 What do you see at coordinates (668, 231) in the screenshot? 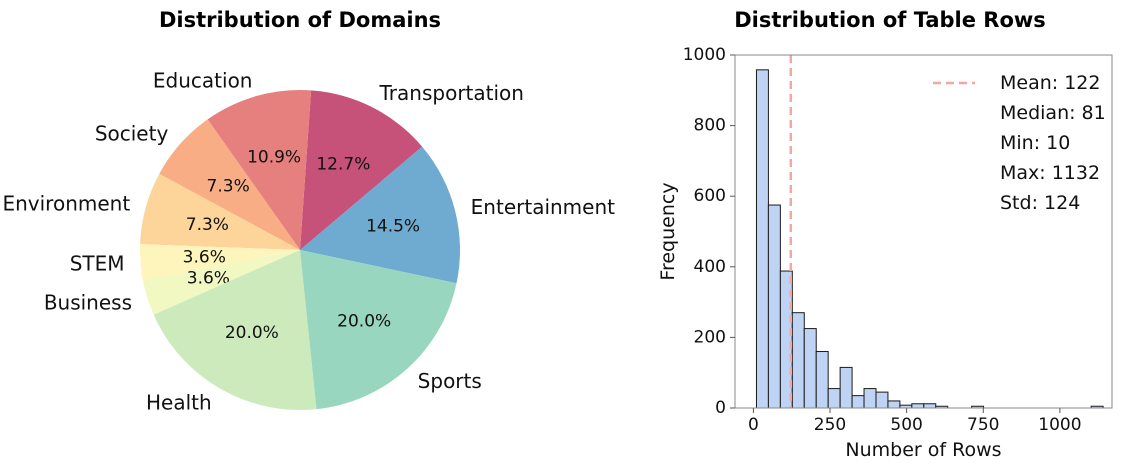
I see `y-axis-label: Frequency` at bounding box center [668, 231].